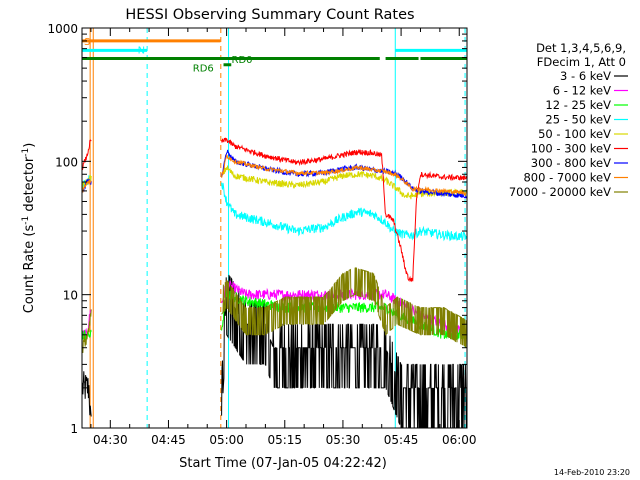 This screenshot has width=640, height=480. I want to click on x-tick-label: 05:15, so click(284, 440).